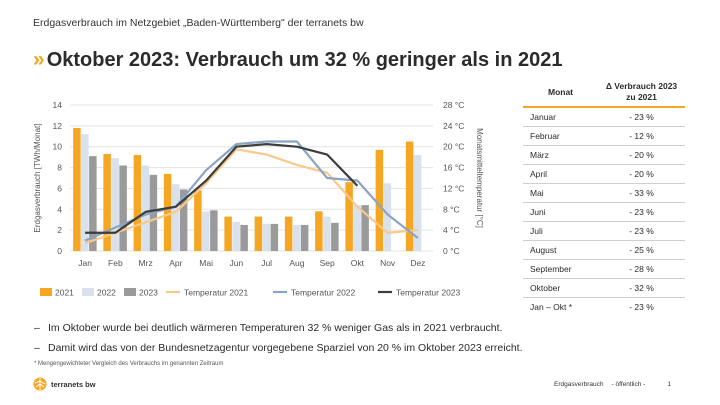 This screenshot has height=405, width=720. Describe the element at coordinates (206, 263) in the screenshot. I see `x-tick-label: Mai` at that location.